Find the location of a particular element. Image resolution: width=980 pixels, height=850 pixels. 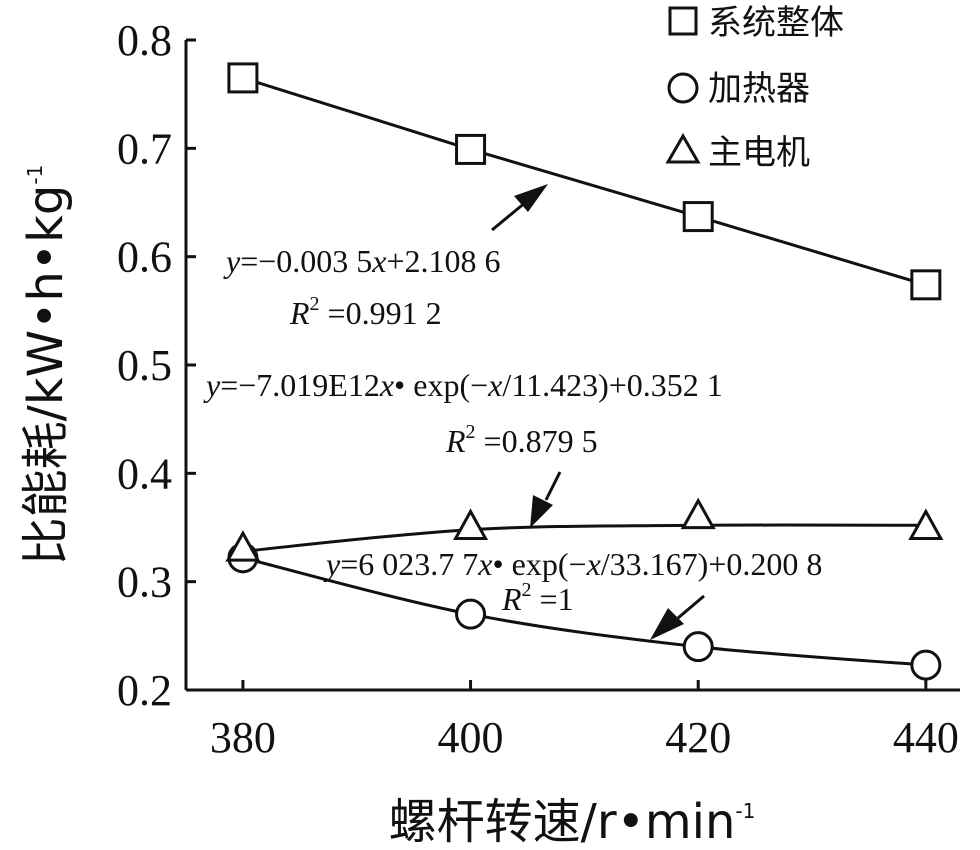

y-tick-label: 0.8 is located at coordinates (144, 40).